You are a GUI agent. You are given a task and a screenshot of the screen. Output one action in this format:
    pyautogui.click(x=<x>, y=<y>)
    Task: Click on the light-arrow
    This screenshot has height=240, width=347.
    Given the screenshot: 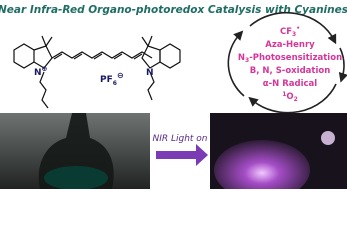 What is the action you would take?
    pyautogui.click(x=182, y=155)
    